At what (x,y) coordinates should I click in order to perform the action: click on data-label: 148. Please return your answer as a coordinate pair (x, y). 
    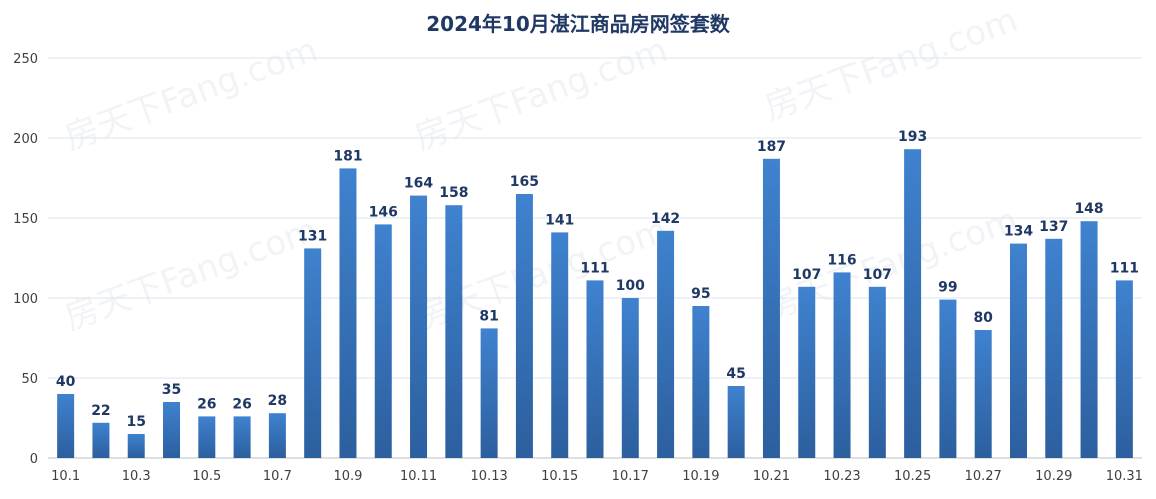
    Looking at the image, I should click on (1088, 209).